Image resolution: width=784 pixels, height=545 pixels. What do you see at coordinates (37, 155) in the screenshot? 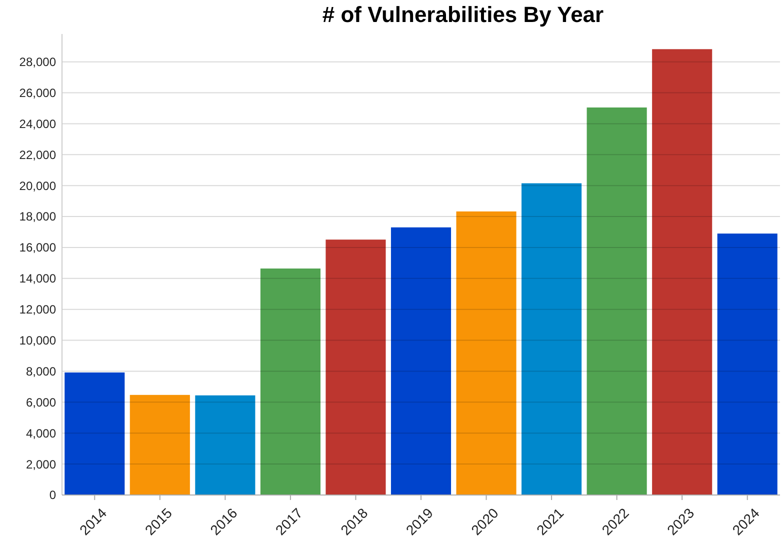
I see `y-tick-label: 22,000` at bounding box center [37, 155].